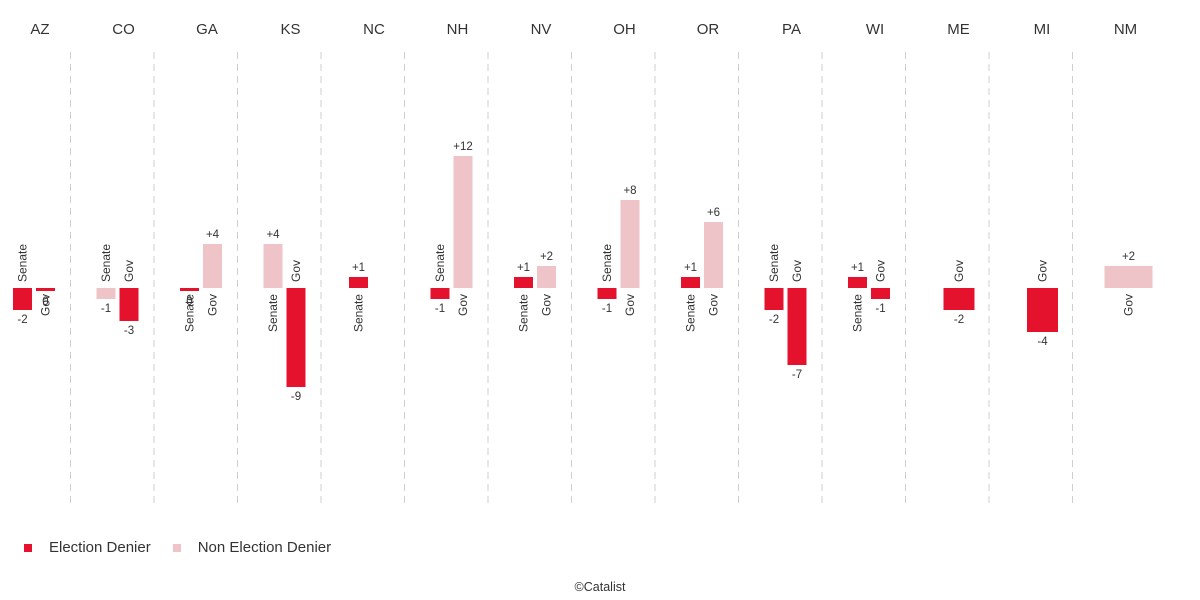 Image resolution: width=1200 pixels, height=600 pixels. I want to click on state-label-nv: NV, so click(541, 29).